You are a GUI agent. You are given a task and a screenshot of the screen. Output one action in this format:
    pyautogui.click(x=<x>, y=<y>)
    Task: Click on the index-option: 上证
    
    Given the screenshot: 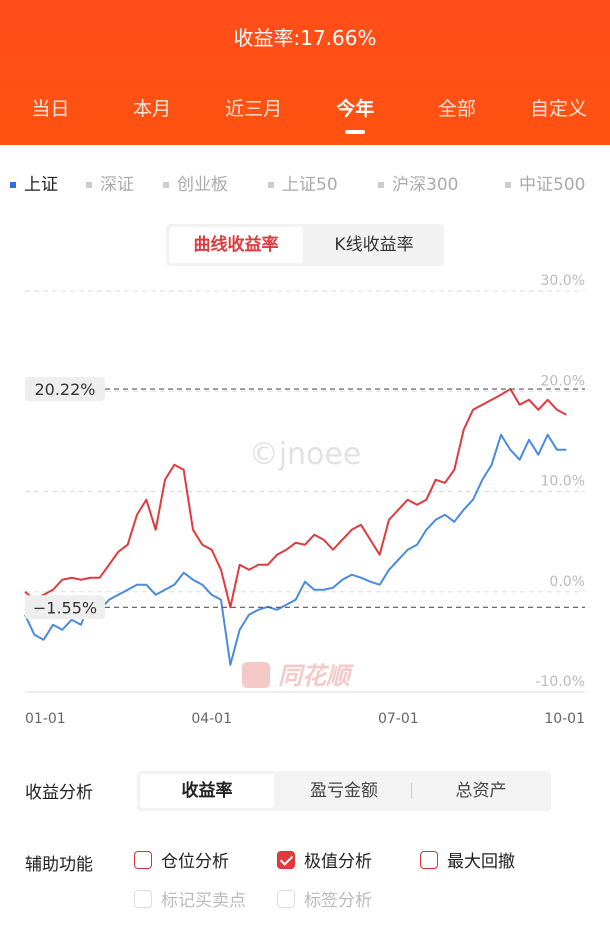 What is the action you would take?
    pyautogui.click(x=34, y=182)
    